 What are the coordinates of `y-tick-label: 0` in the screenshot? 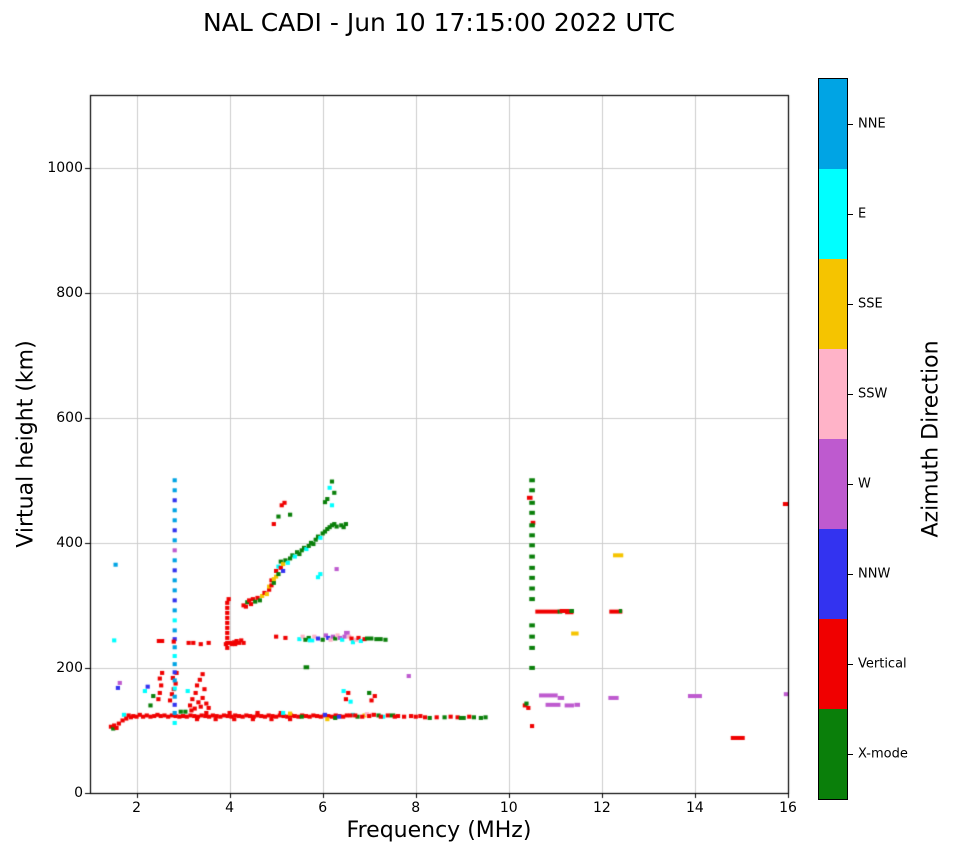 It's located at (78, 793).